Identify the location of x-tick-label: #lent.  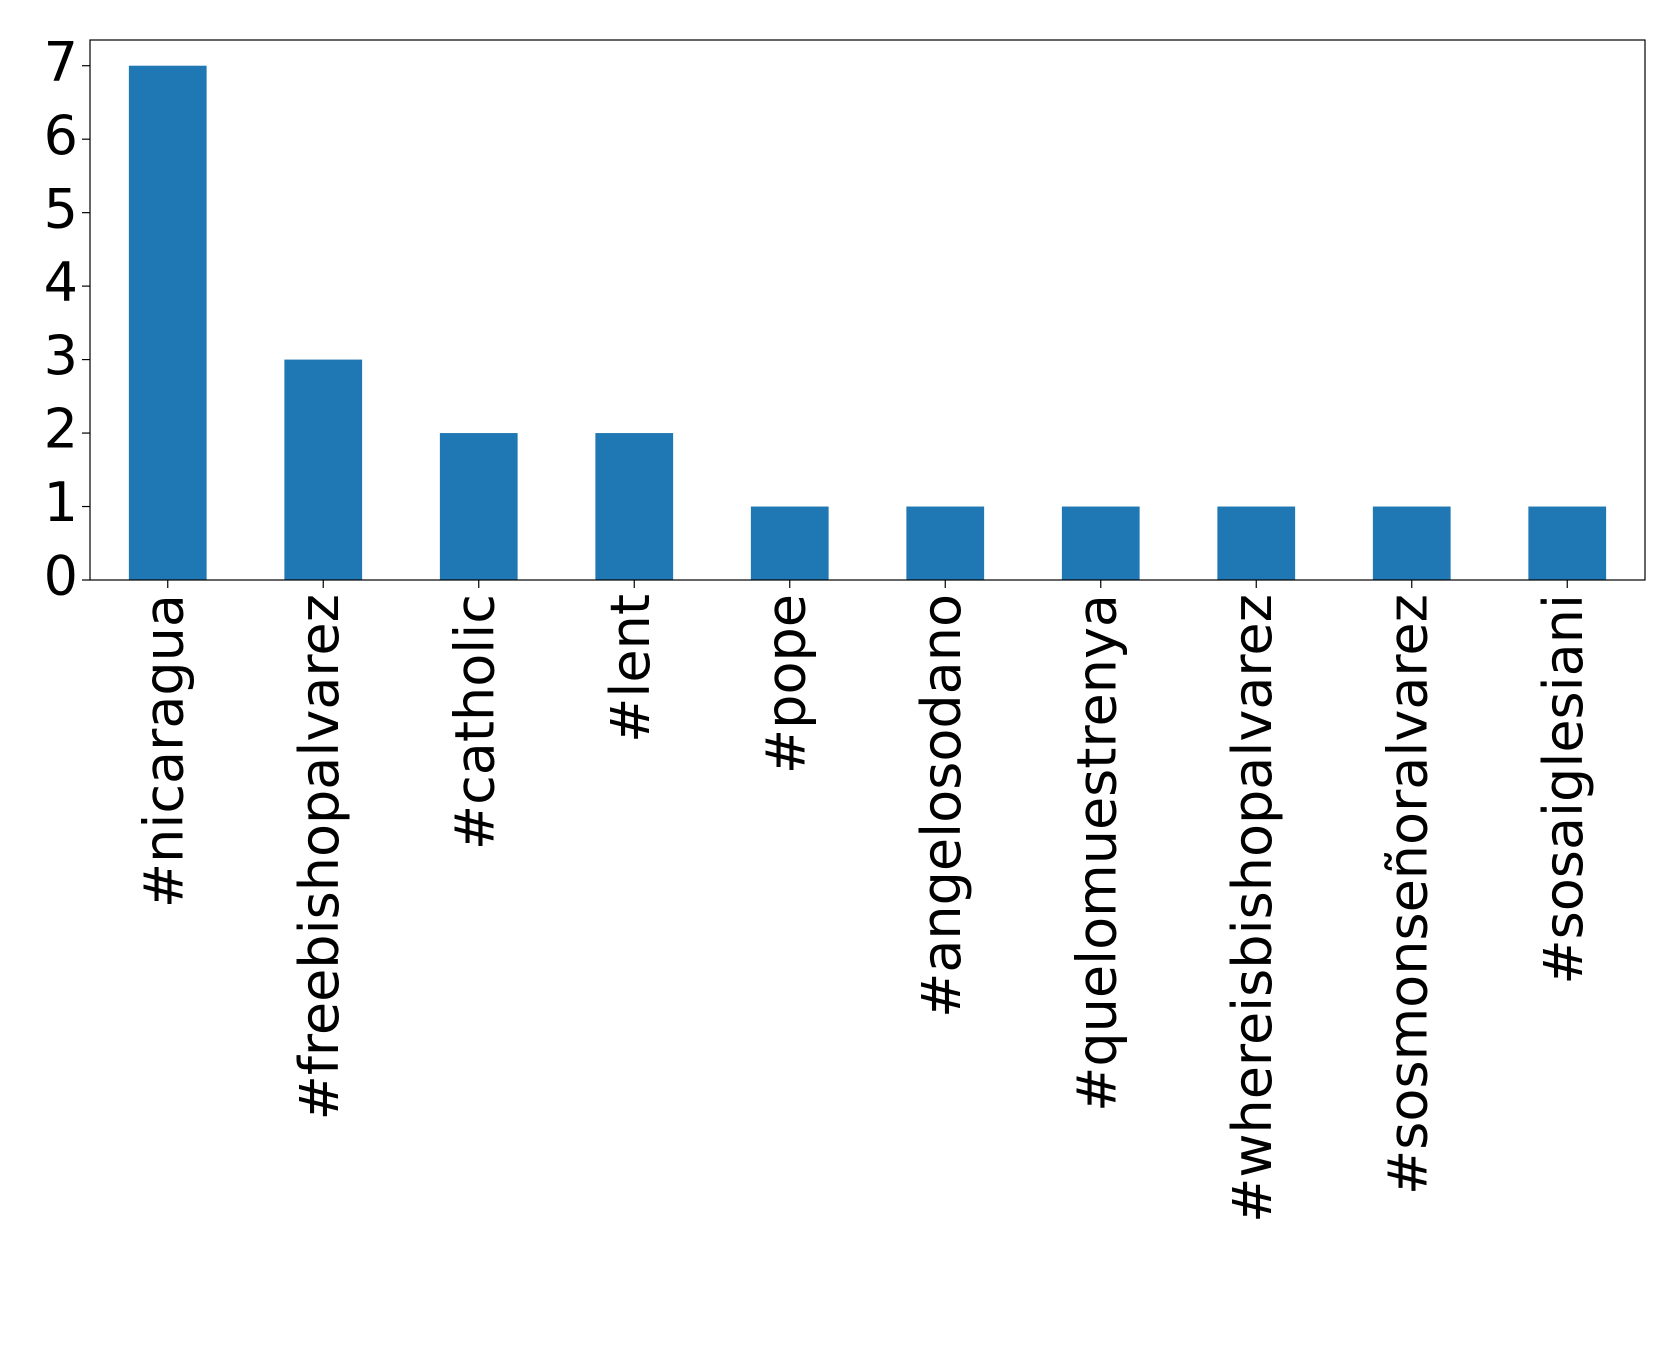
(630, 668).